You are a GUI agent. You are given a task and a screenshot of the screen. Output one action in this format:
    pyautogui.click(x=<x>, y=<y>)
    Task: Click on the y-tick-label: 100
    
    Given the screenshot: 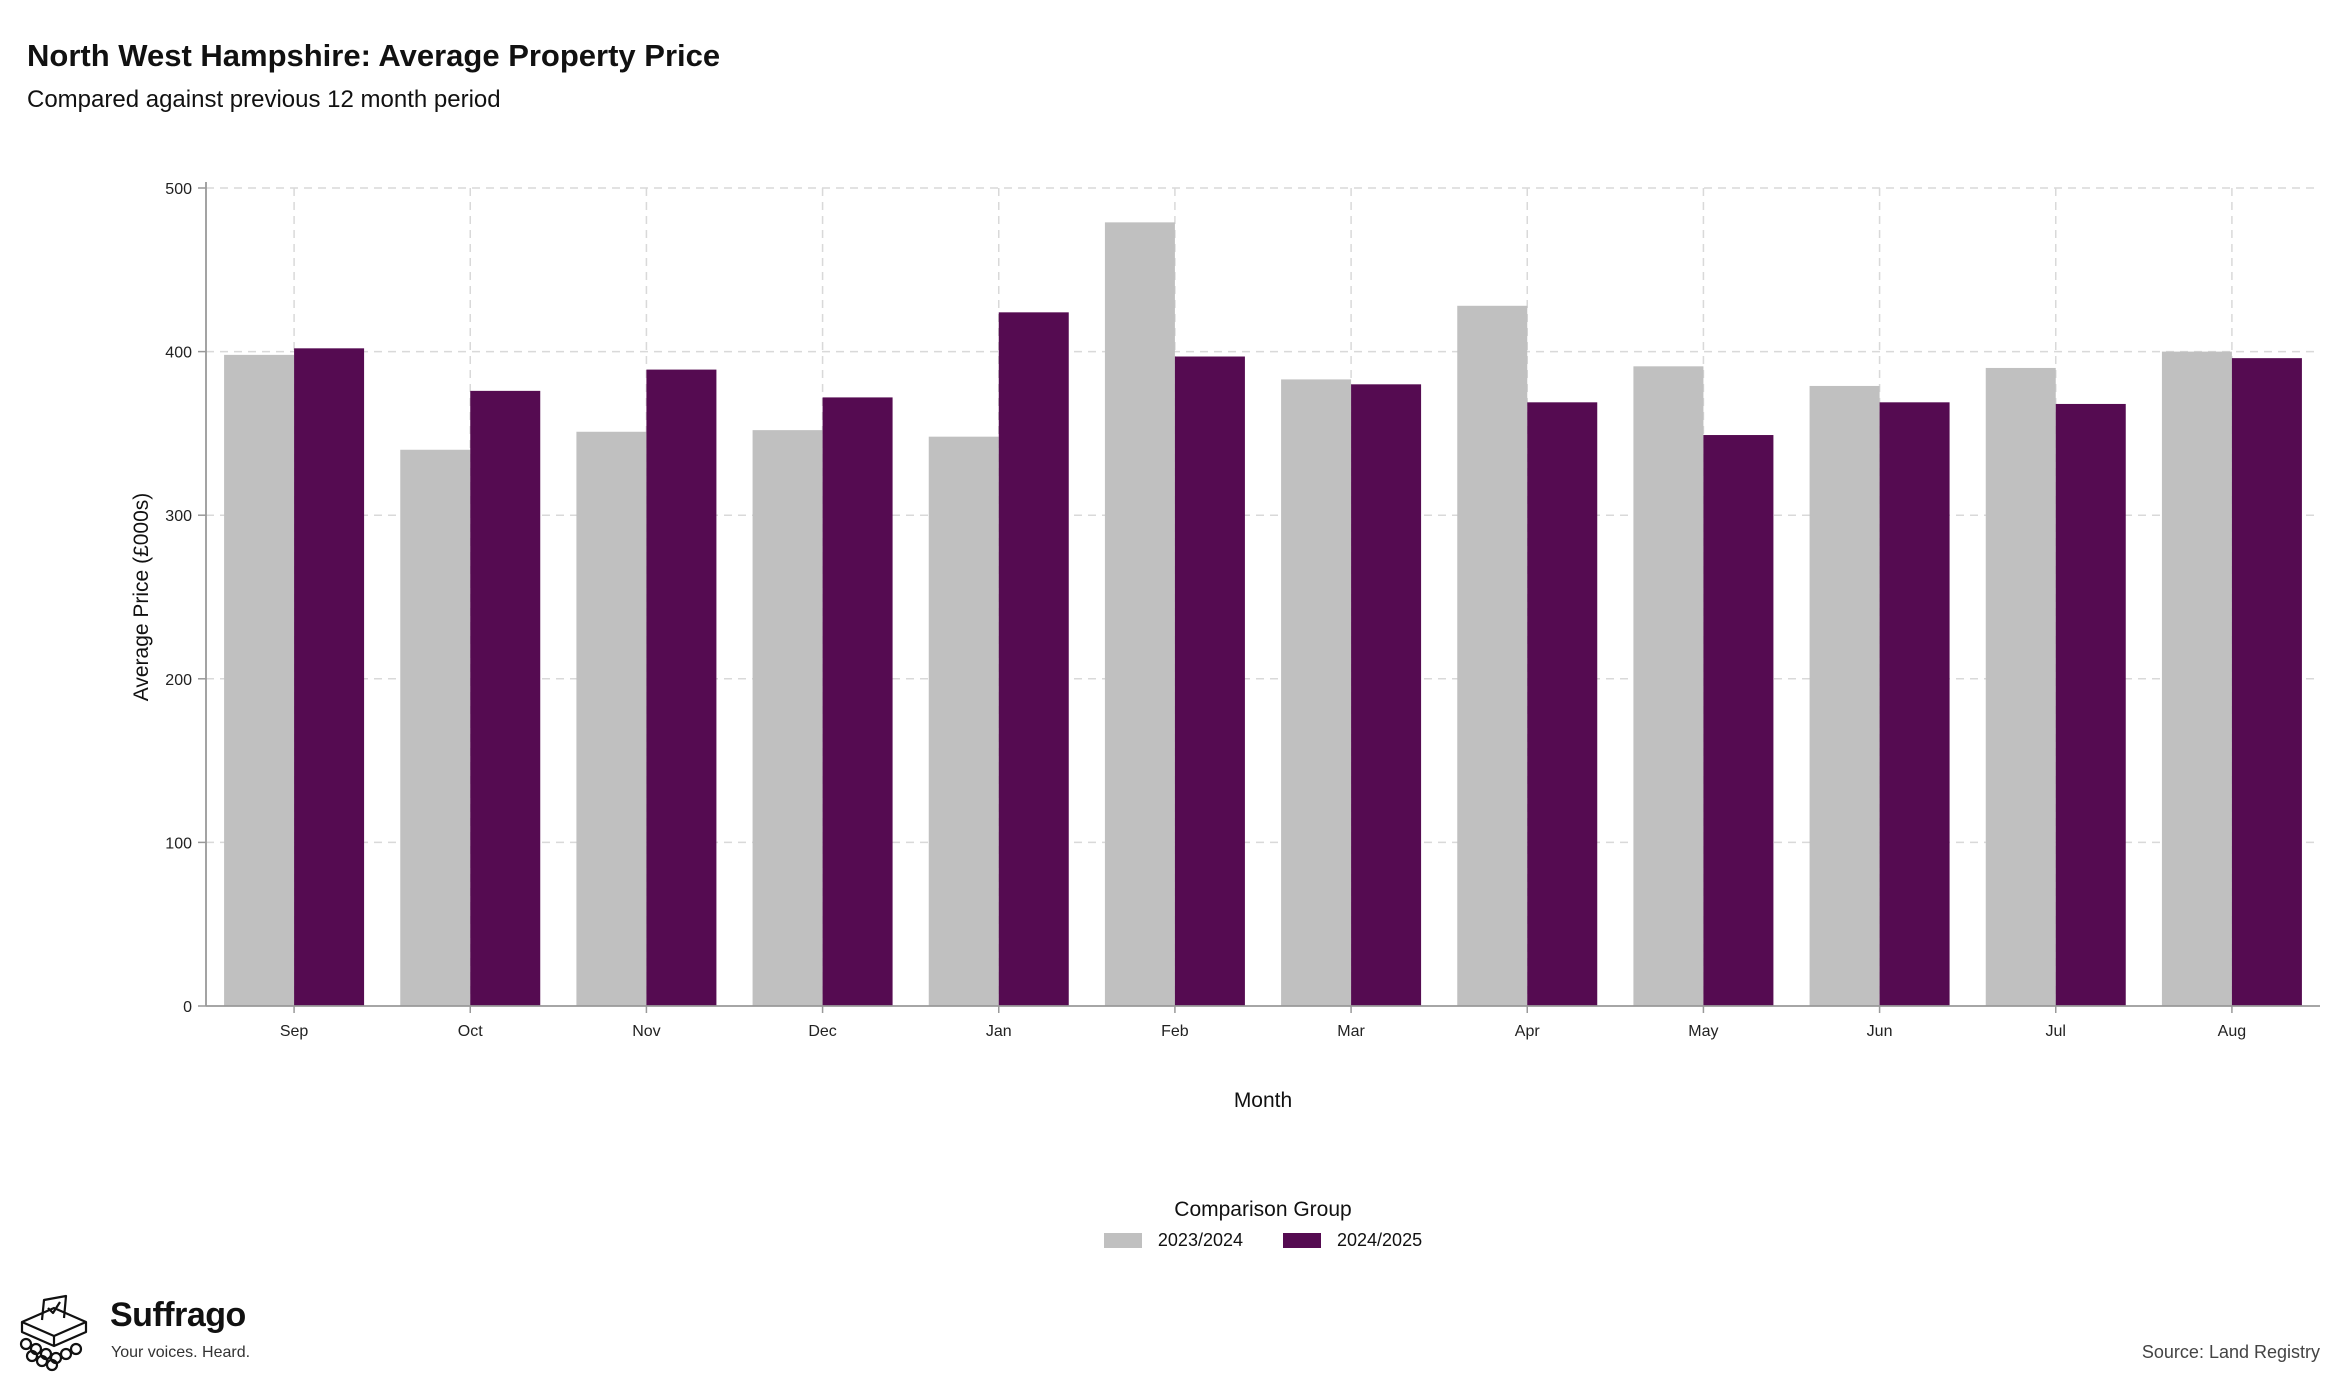 What is the action you would take?
    pyautogui.click(x=178, y=843)
    